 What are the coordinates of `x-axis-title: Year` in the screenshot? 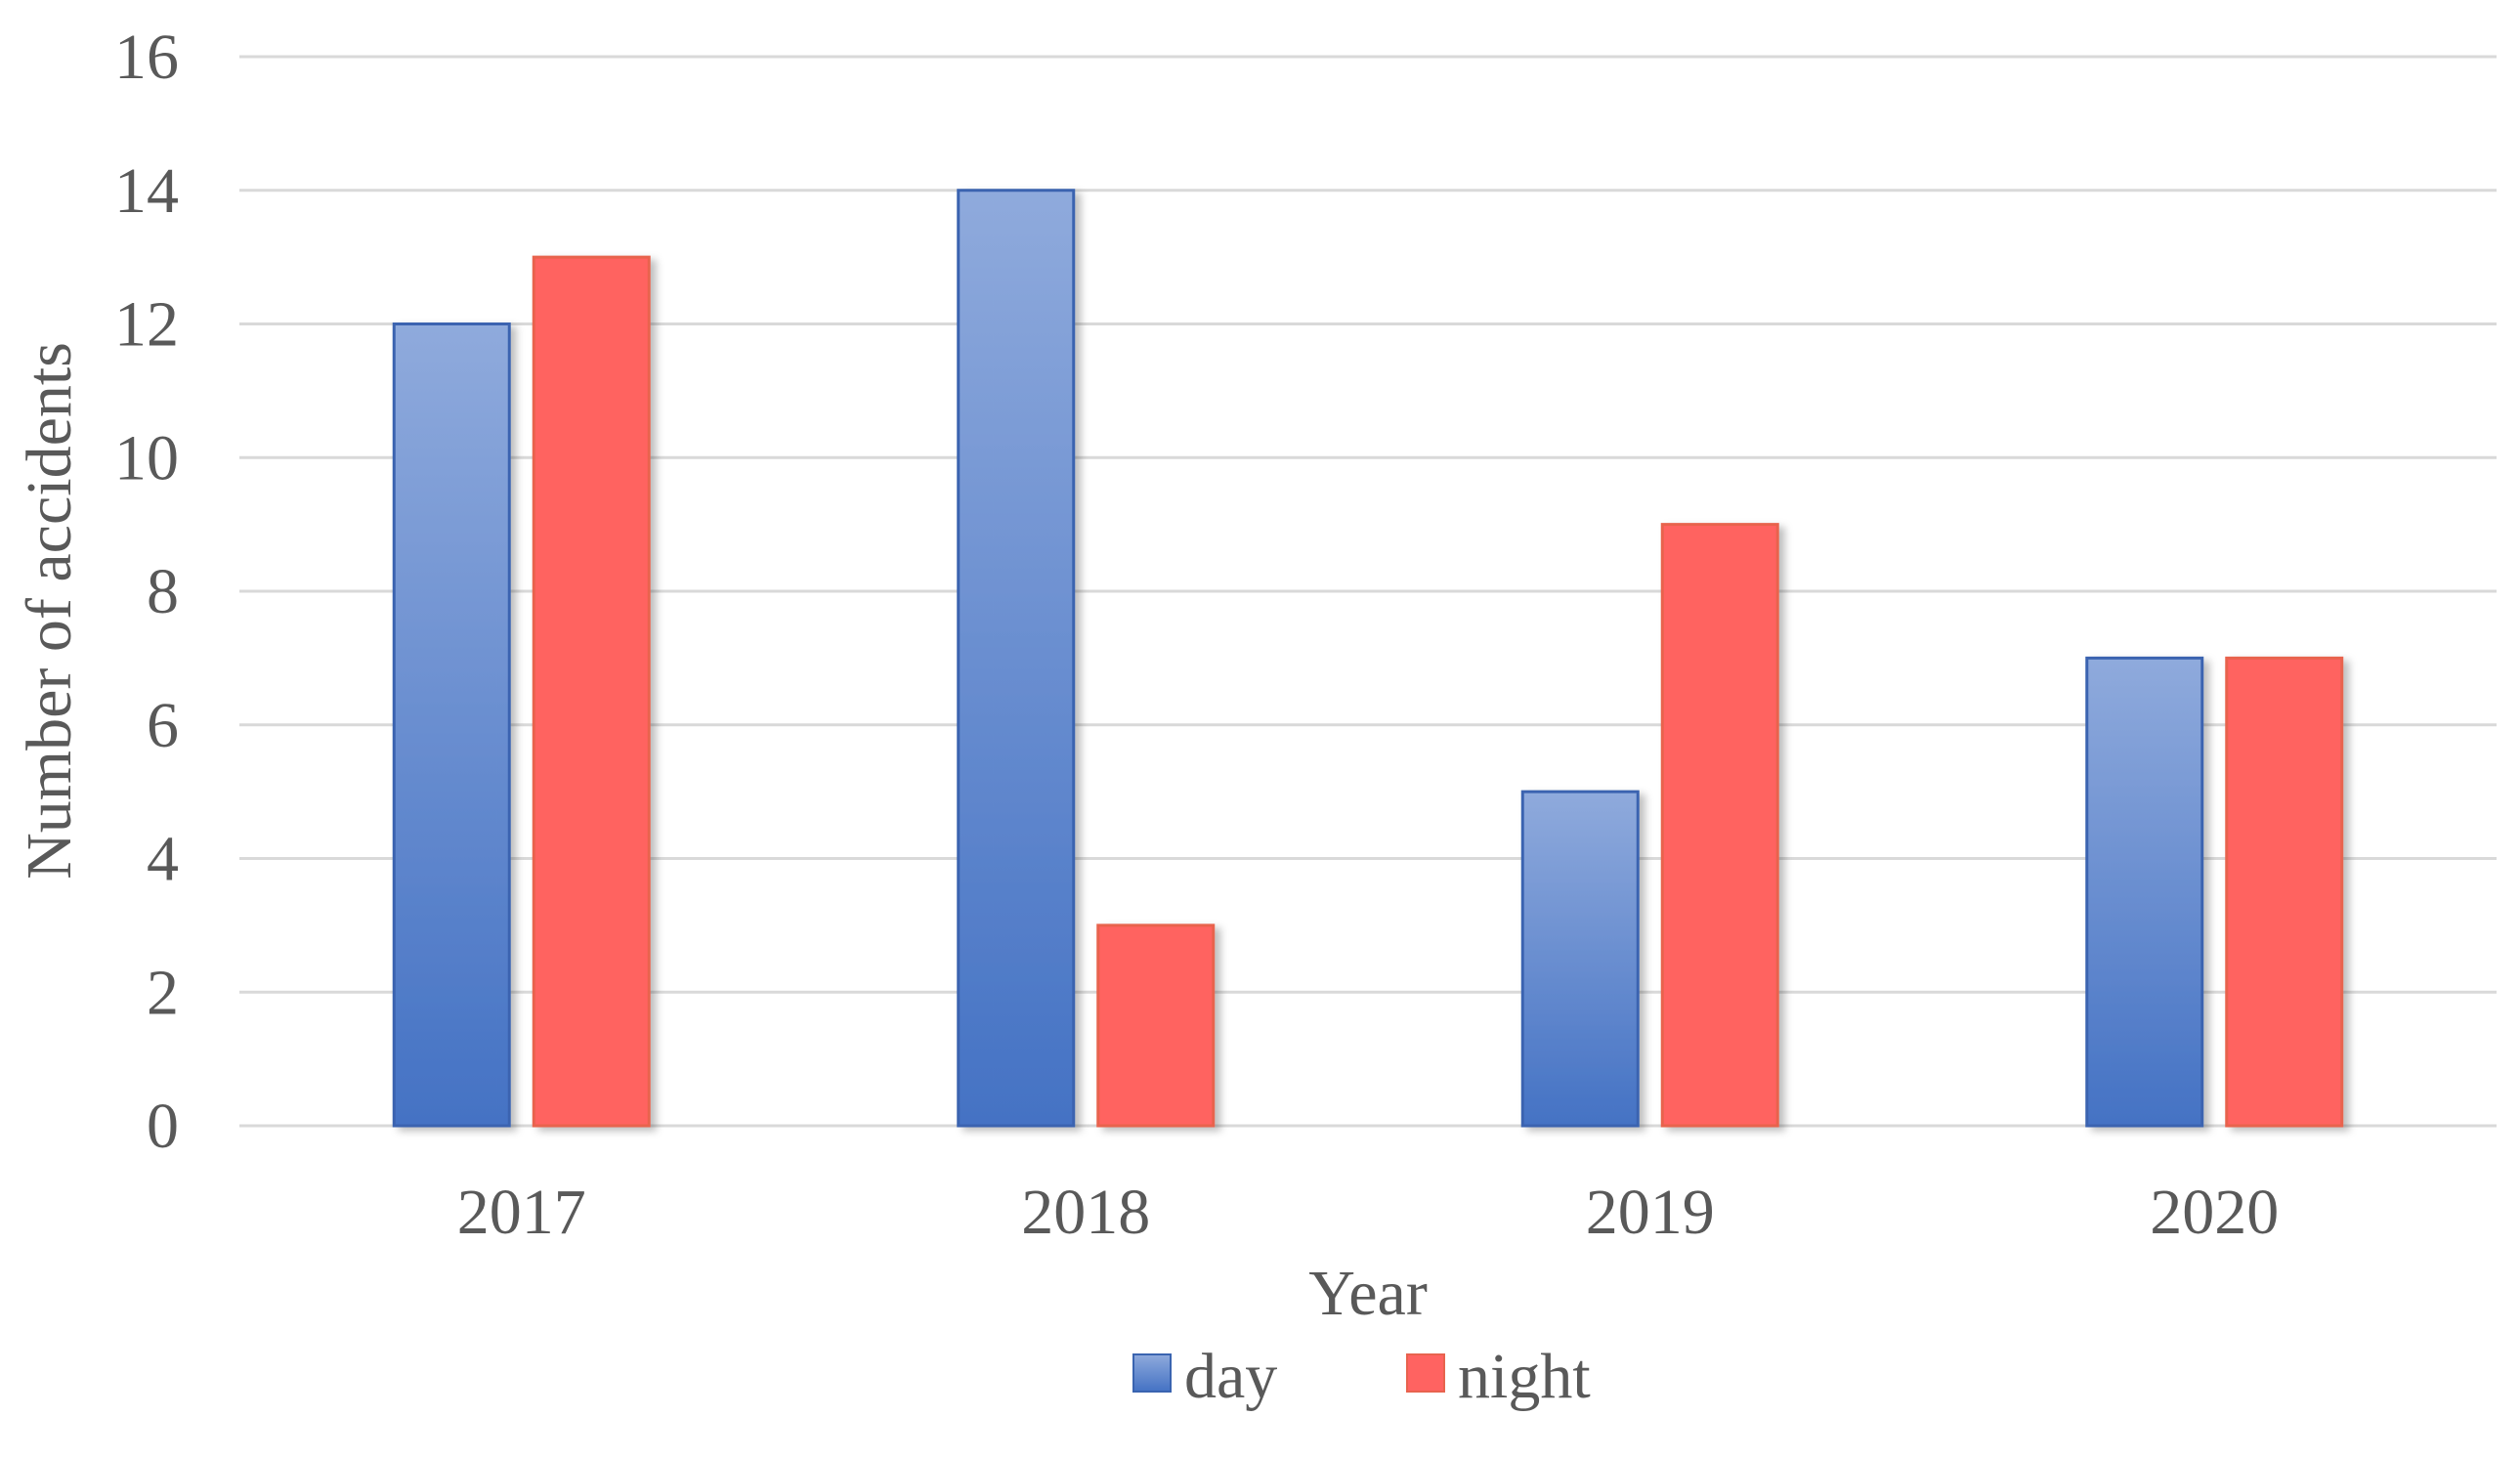 It's located at (1368, 1294).